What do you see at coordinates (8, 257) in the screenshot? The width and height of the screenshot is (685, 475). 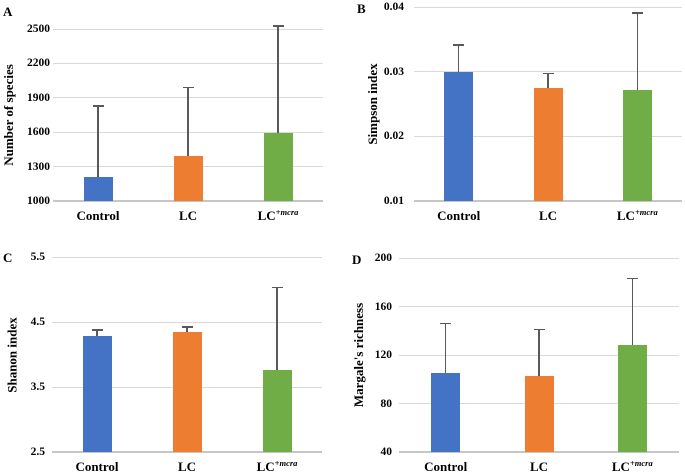 I see `panel-label-c: C` at bounding box center [8, 257].